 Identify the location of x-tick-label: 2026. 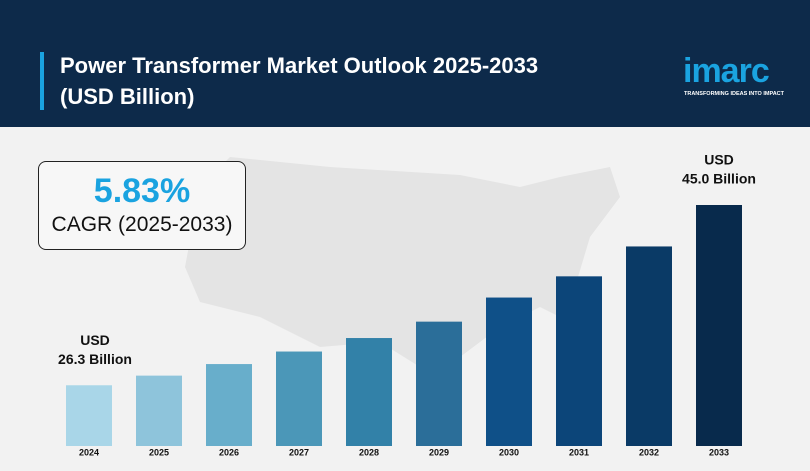
(229, 452).